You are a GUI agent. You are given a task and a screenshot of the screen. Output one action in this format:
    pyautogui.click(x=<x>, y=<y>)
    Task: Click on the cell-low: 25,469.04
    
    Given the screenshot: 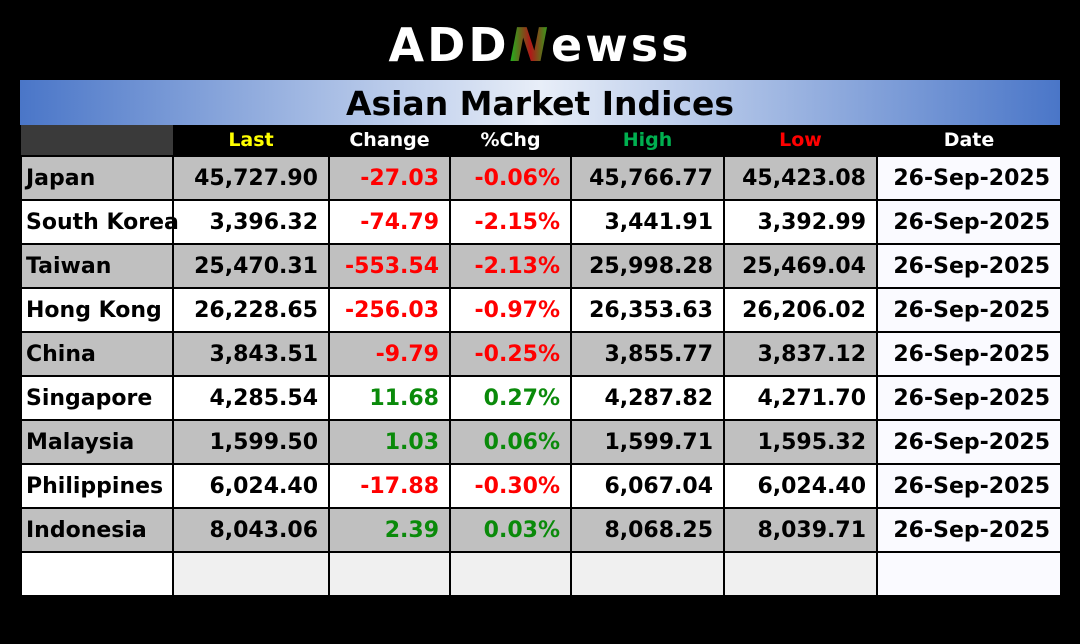 What is the action you would take?
    pyautogui.click(x=800, y=266)
    